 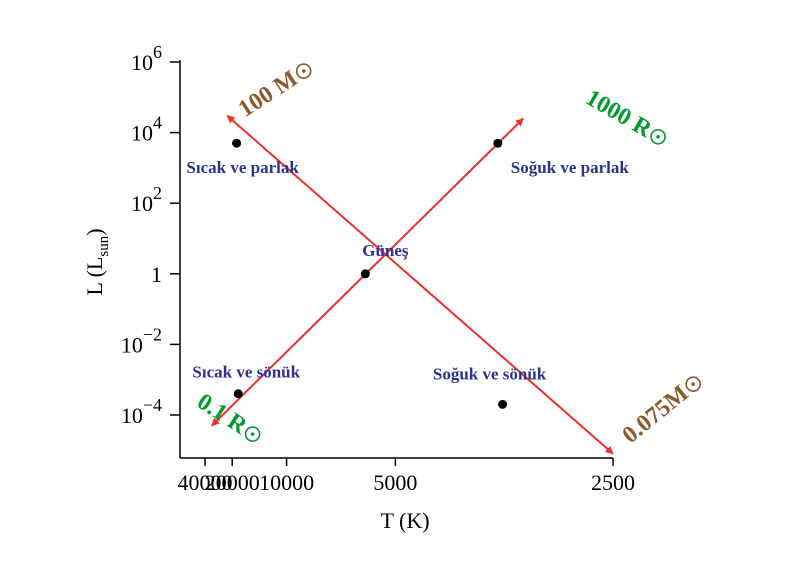 I want to click on y-axis-title-close: ), so click(x=94, y=231).